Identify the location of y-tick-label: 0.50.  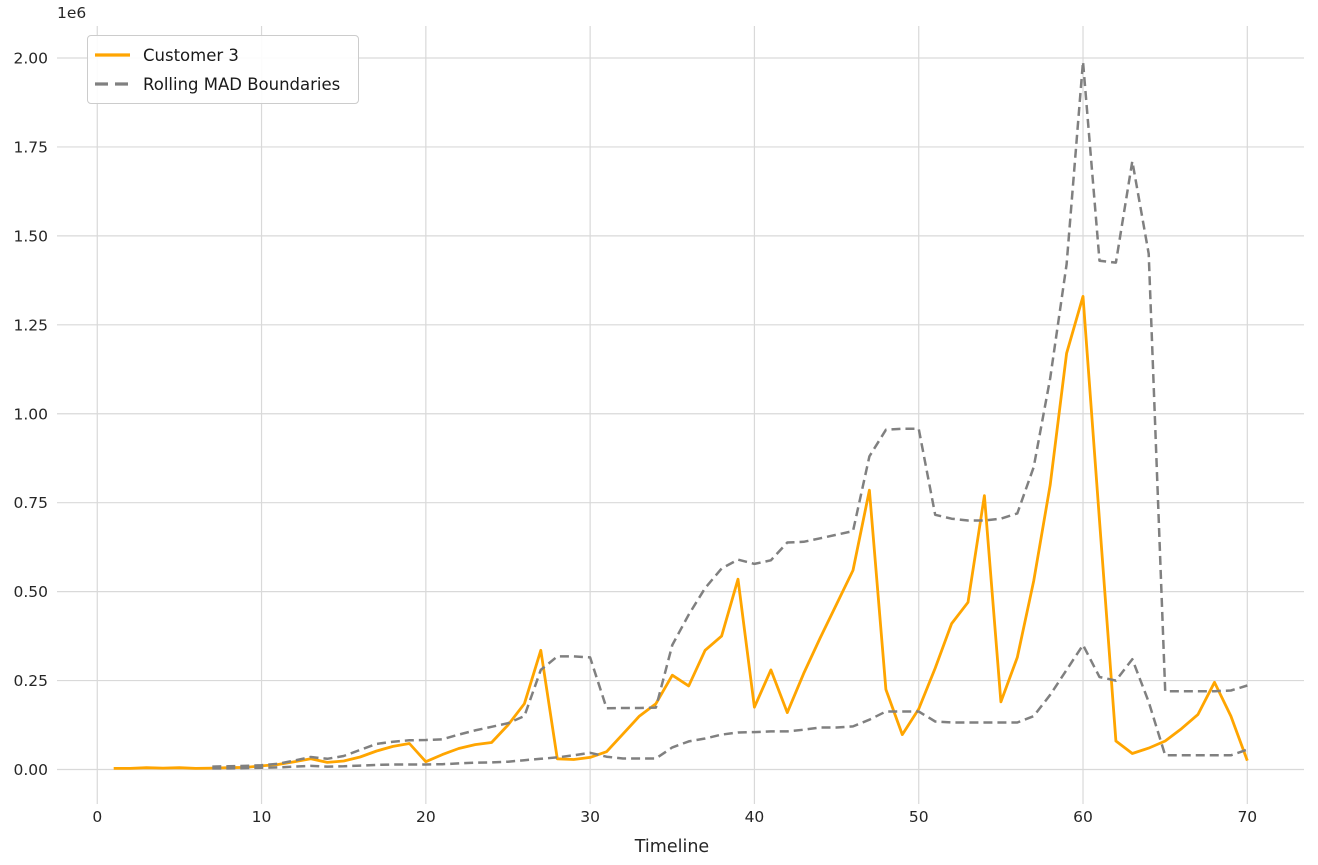
(30, 592).